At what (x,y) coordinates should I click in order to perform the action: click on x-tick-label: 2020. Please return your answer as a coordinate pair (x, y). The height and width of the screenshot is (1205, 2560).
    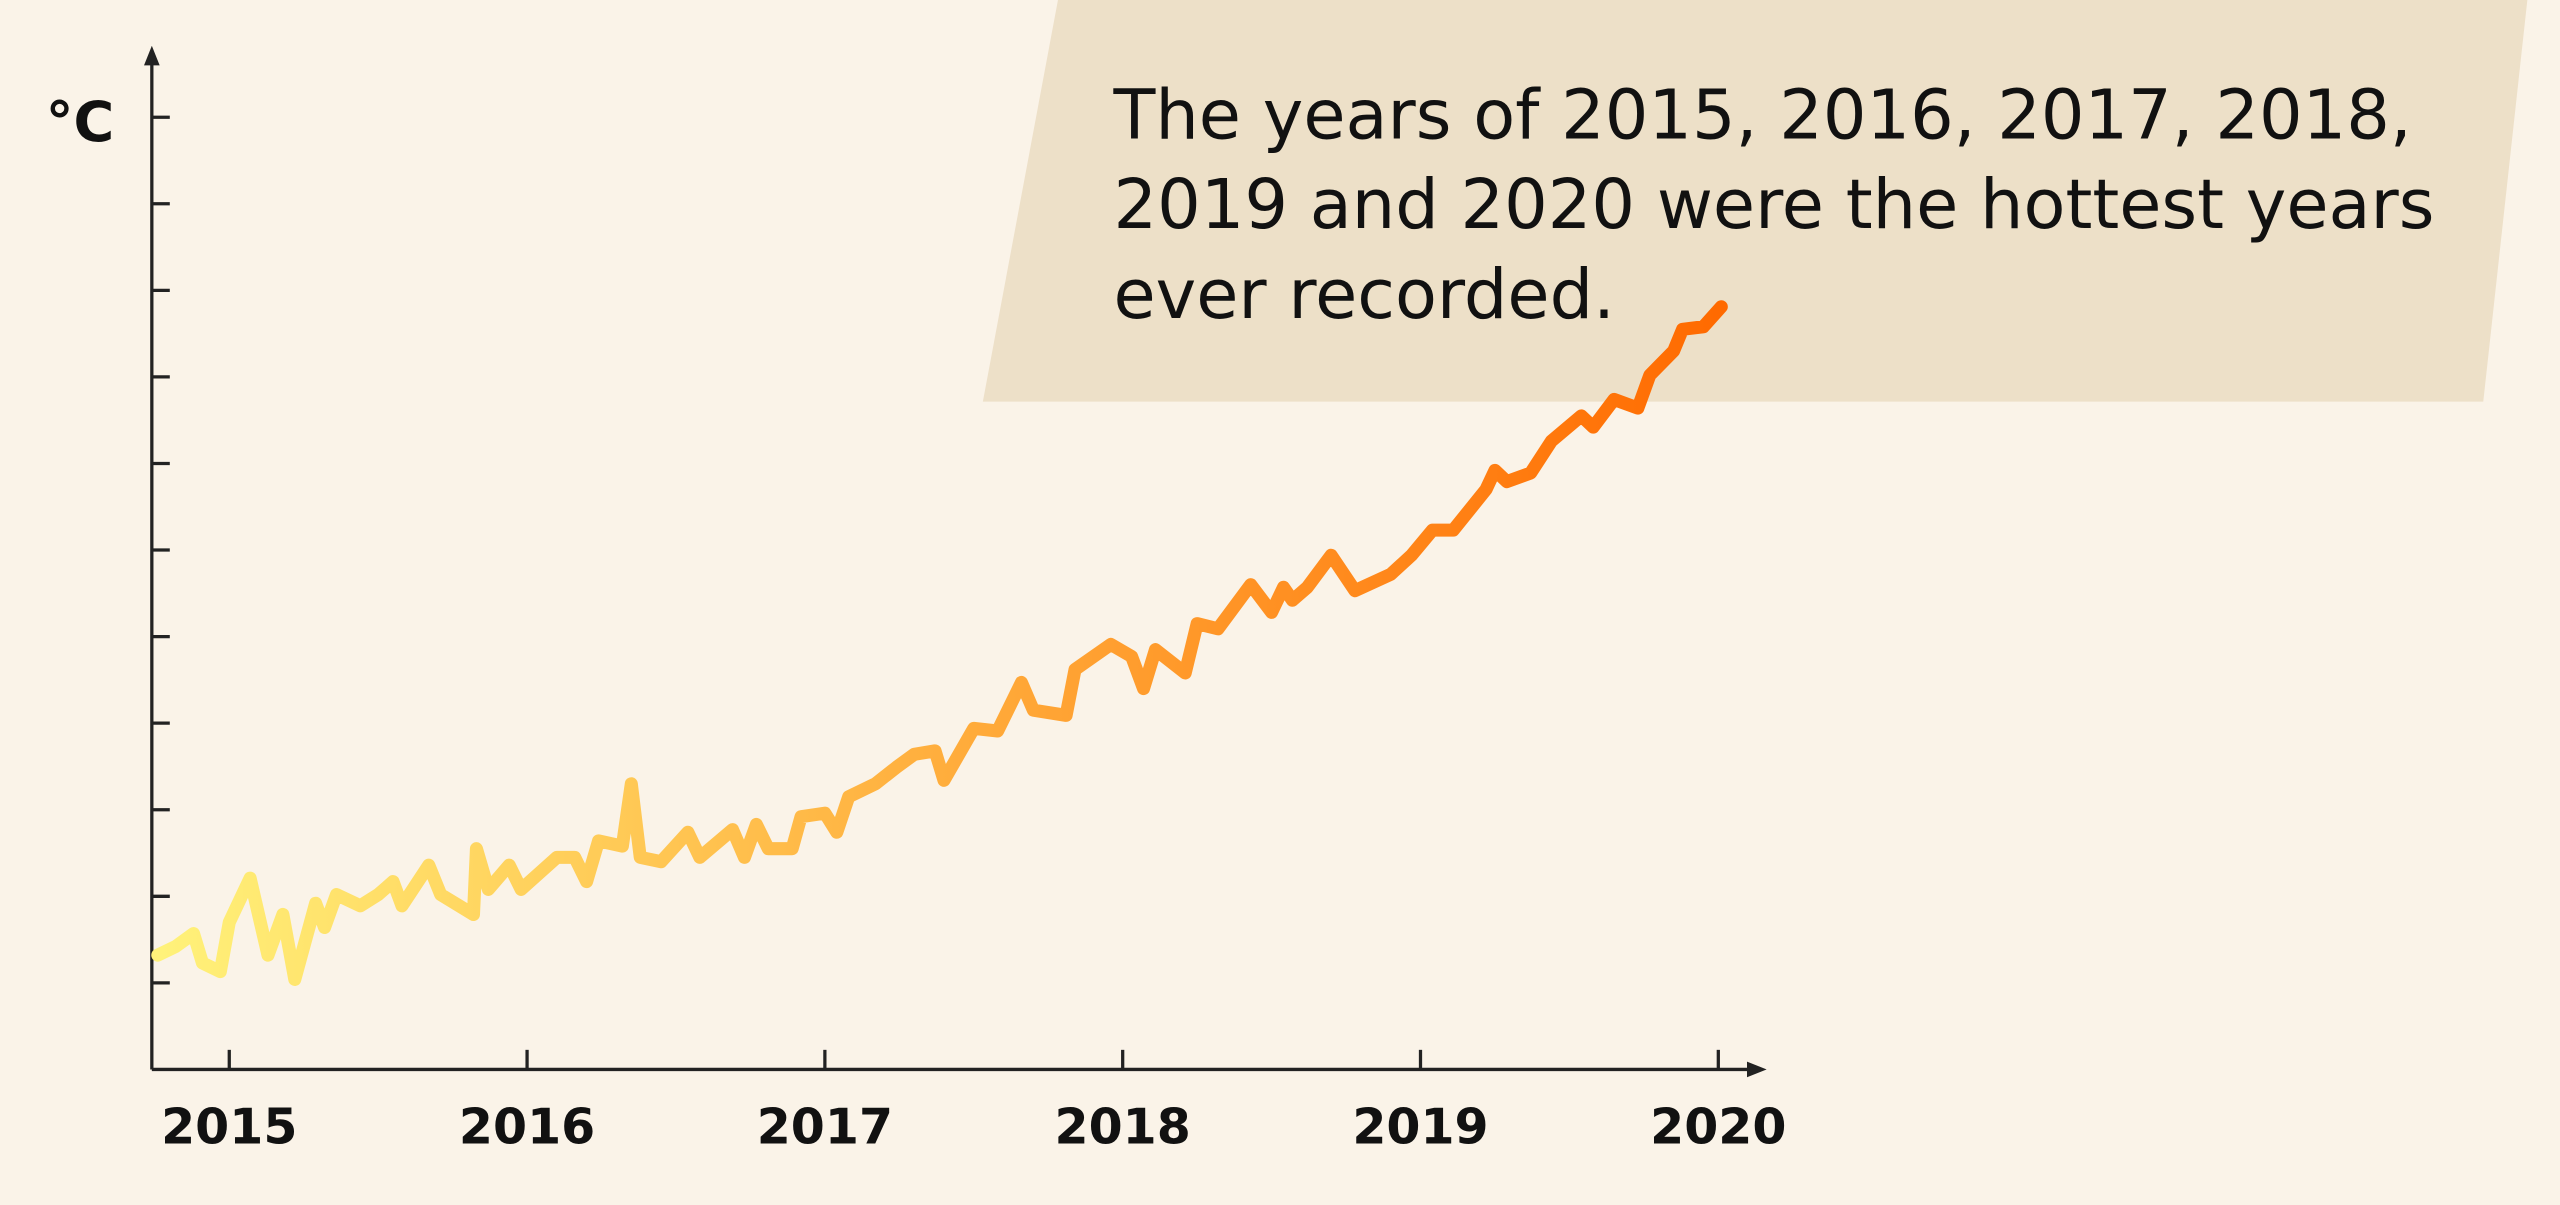
    Looking at the image, I should click on (1718, 1126).